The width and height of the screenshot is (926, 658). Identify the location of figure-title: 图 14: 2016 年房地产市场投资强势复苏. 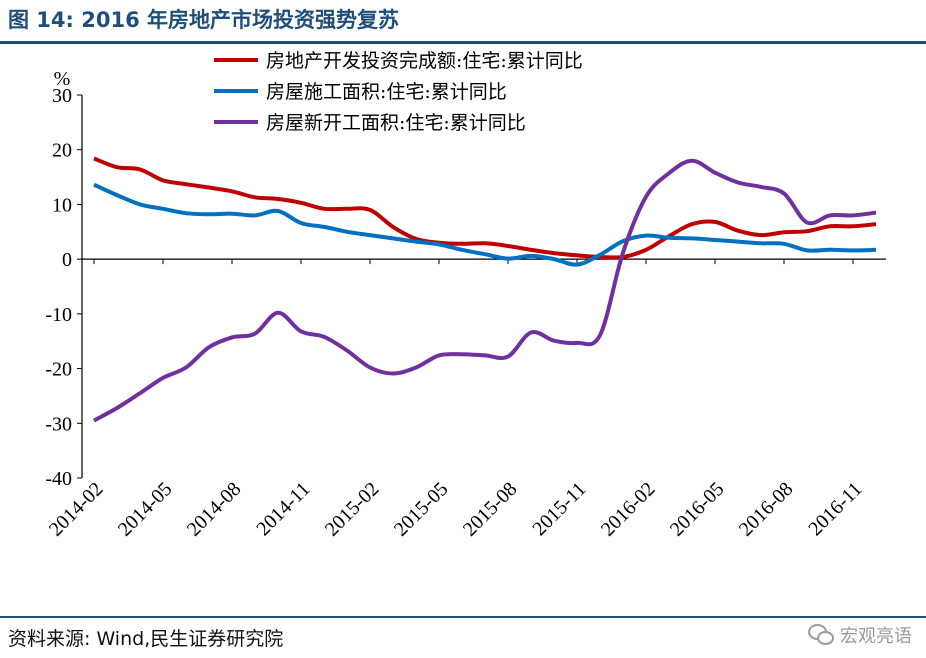
(204, 20).